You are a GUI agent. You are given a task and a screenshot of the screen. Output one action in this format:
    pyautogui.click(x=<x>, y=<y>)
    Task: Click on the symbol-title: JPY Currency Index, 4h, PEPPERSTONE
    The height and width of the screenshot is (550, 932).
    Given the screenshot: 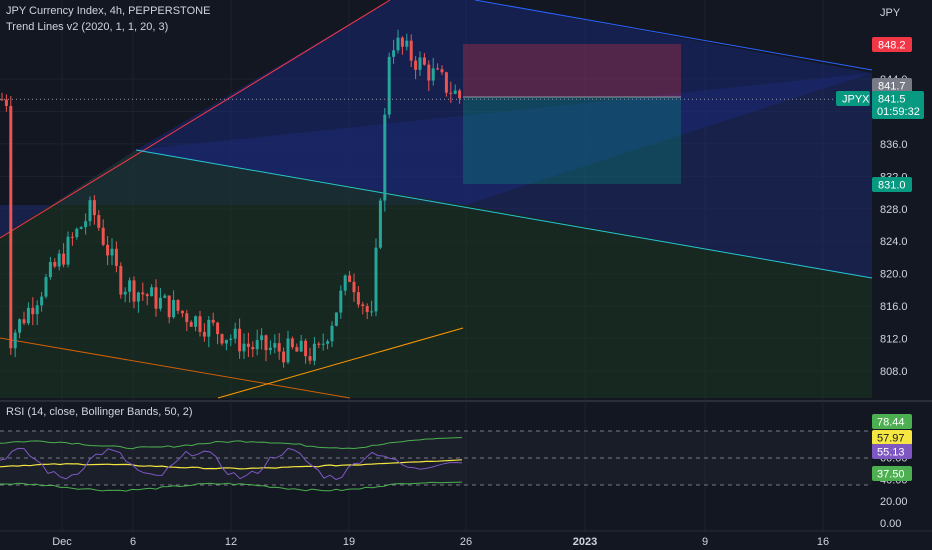 What is the action you would take?
    pyautogui.click(x=108, y=11)
    